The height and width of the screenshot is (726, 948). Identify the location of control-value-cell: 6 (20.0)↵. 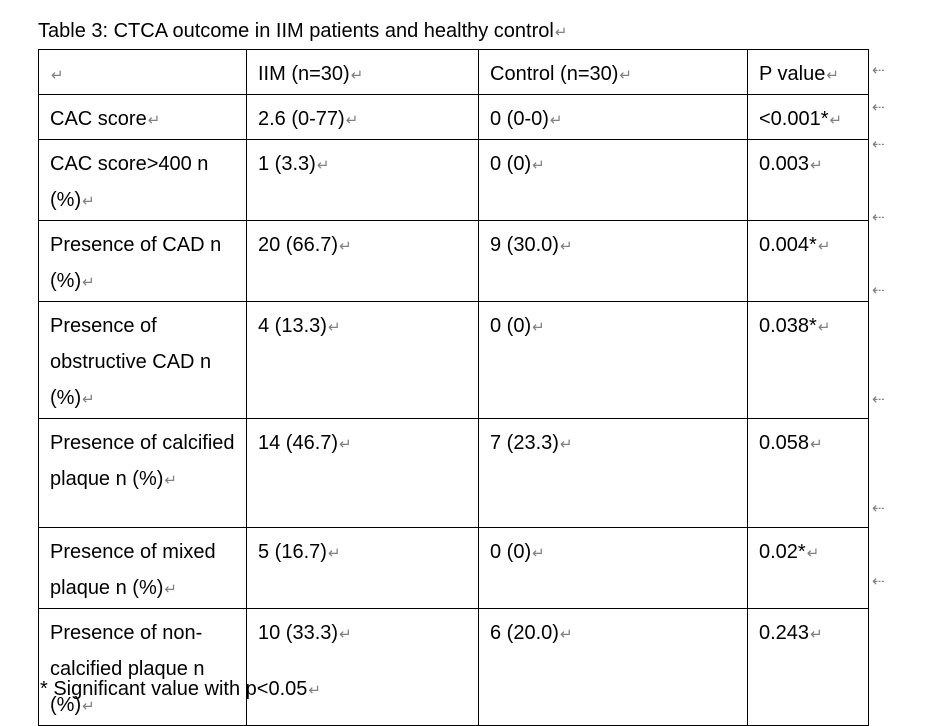
(613, 667).